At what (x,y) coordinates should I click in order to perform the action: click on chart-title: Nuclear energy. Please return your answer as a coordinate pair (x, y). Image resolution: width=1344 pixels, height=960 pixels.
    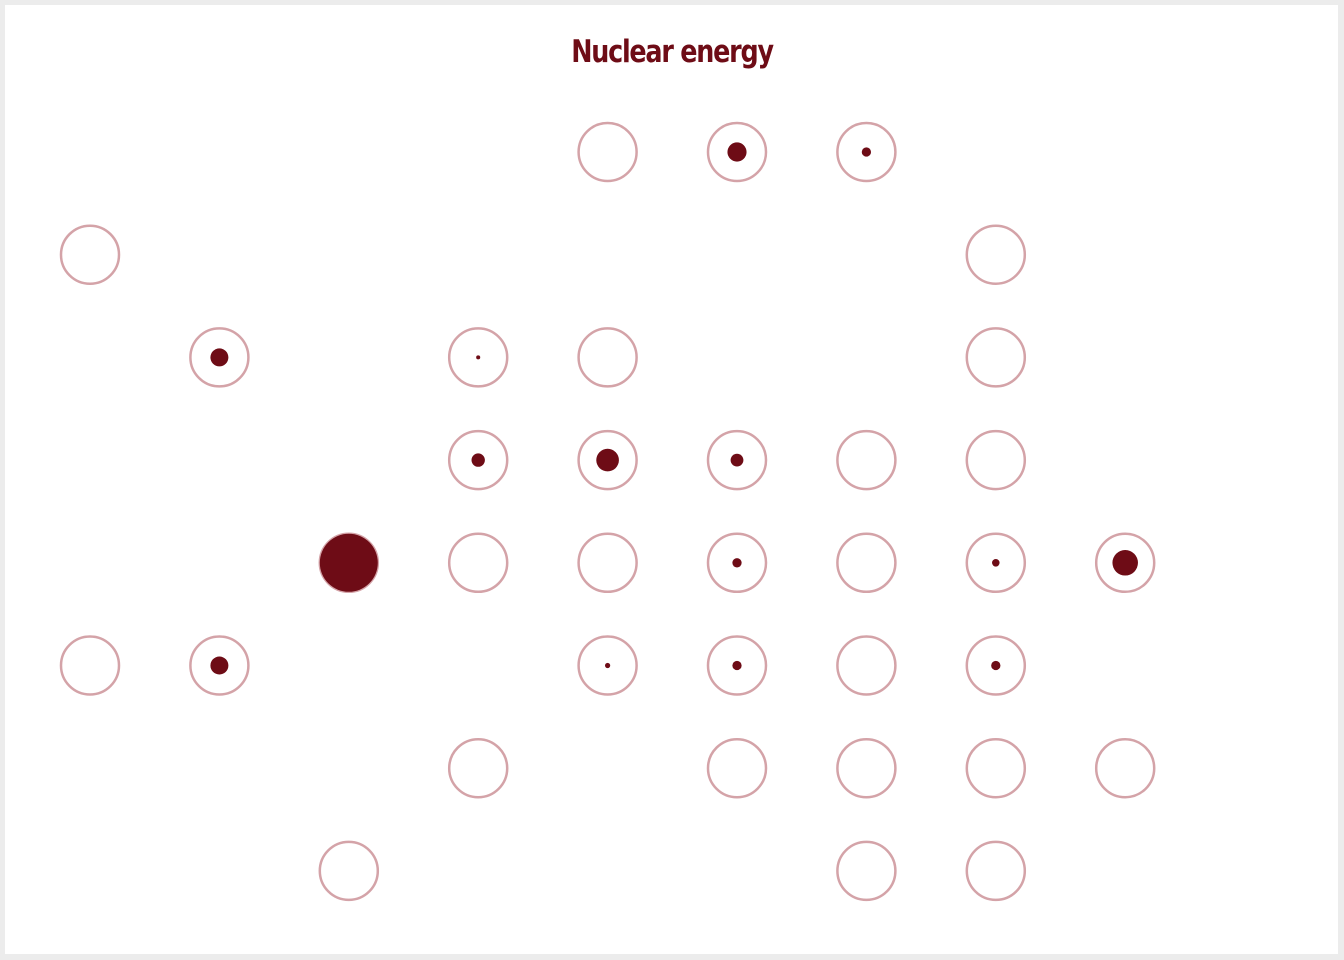
    Looking at the image, I should click on (672, 52).